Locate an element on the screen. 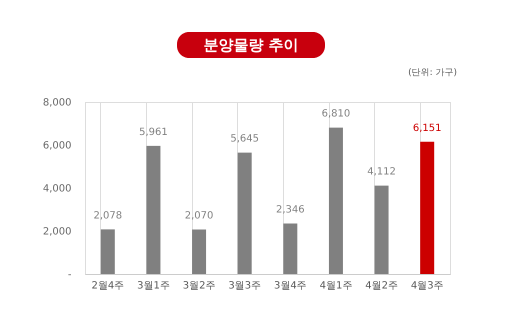 Image resolution: width=512 pixels, height=325 pixels. x-tick-label: 4월1주 is located at coordinates (336, 286).